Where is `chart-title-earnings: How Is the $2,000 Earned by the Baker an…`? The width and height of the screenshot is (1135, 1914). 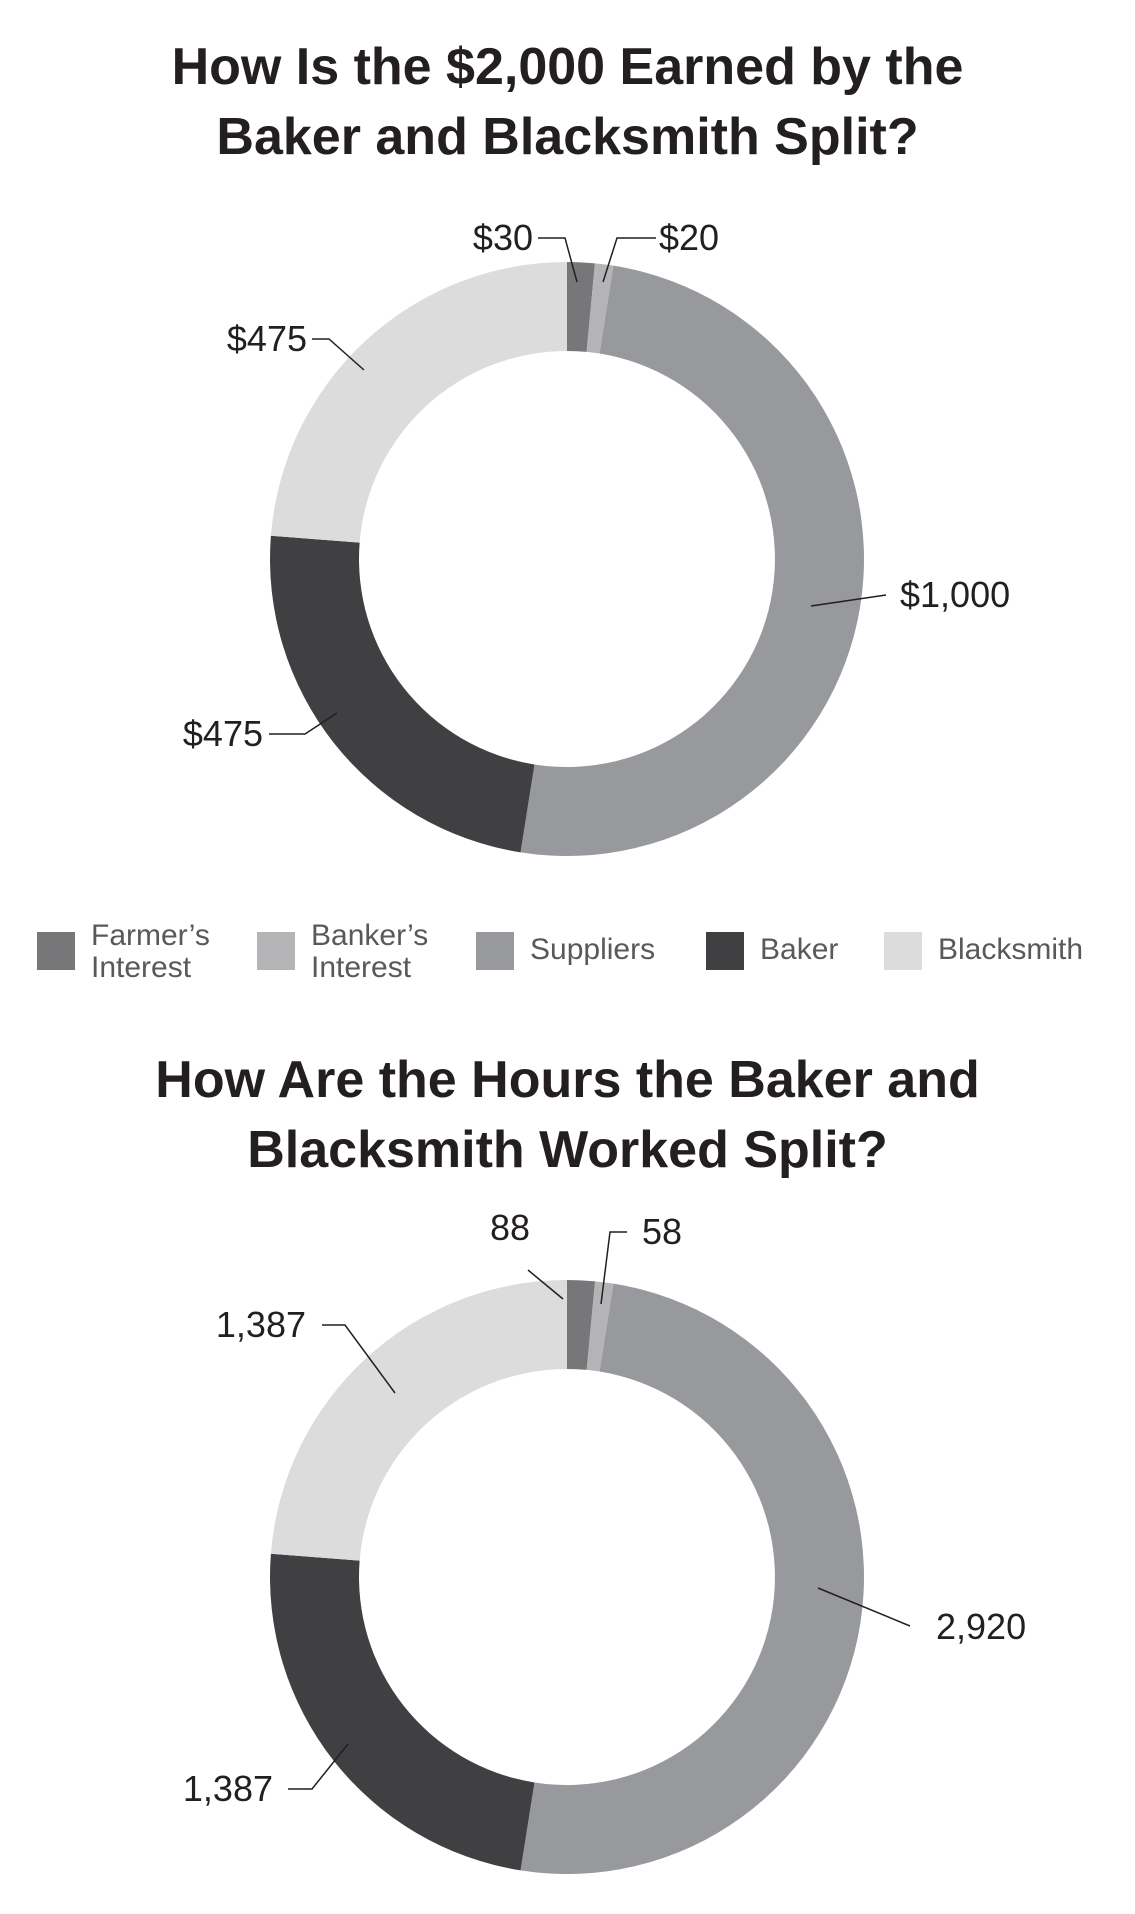 chart-title-earnings: How Is the $2,000 Earned by the Baker an… is located at coordinates (567, 102).